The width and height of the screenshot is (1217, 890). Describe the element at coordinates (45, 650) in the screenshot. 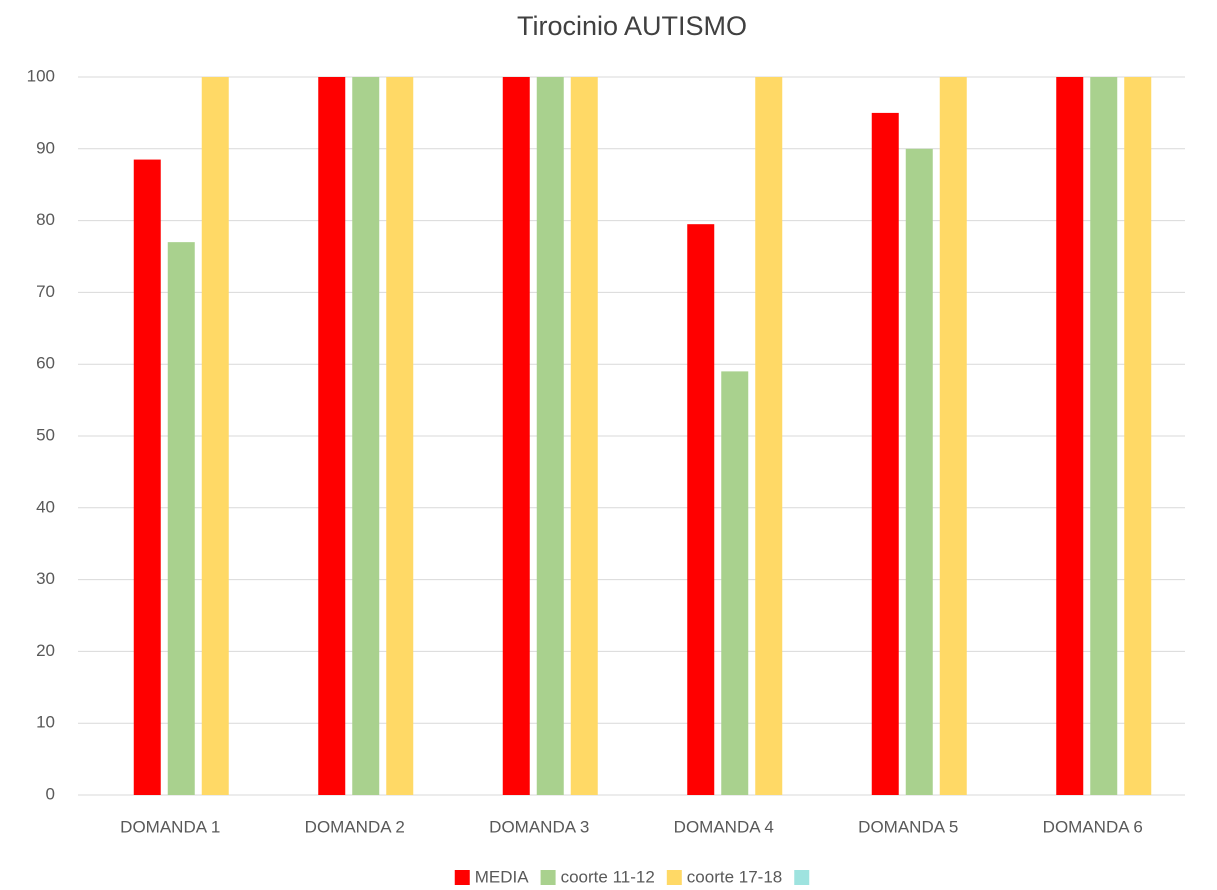

I see `y-tick-label: 20` at that location.